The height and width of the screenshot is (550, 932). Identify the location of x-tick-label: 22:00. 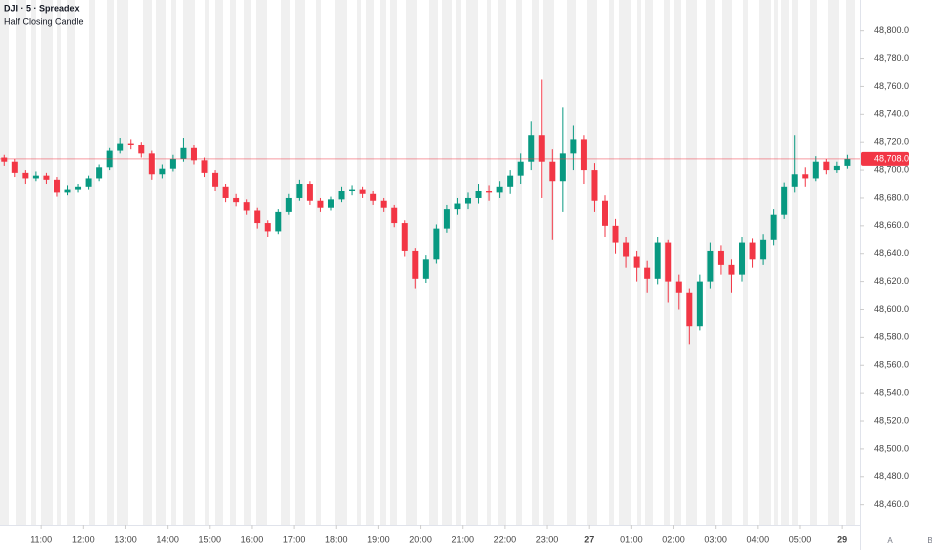
(505, 539).